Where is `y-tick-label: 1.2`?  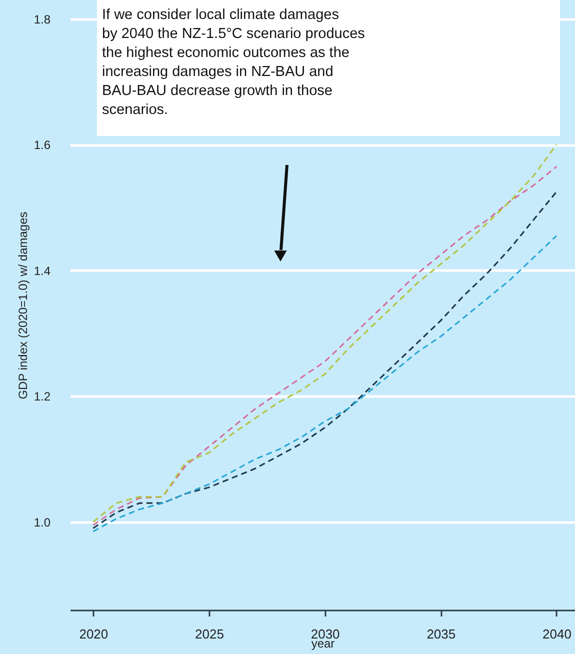
y-tick-label: 1.2 is located at coordinates (42, 397).